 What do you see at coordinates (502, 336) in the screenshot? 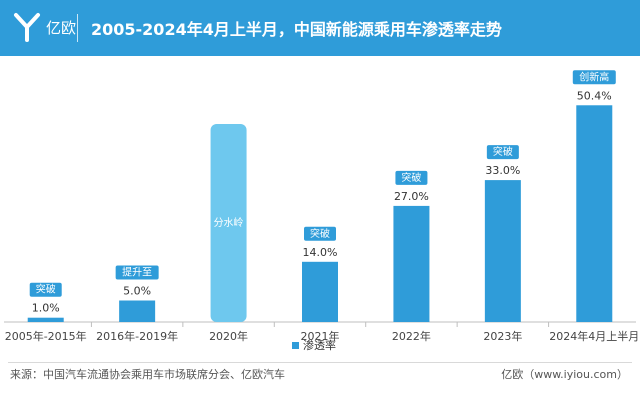
I see `x-tick-label: 2023年` at bounding box center [502, 336].